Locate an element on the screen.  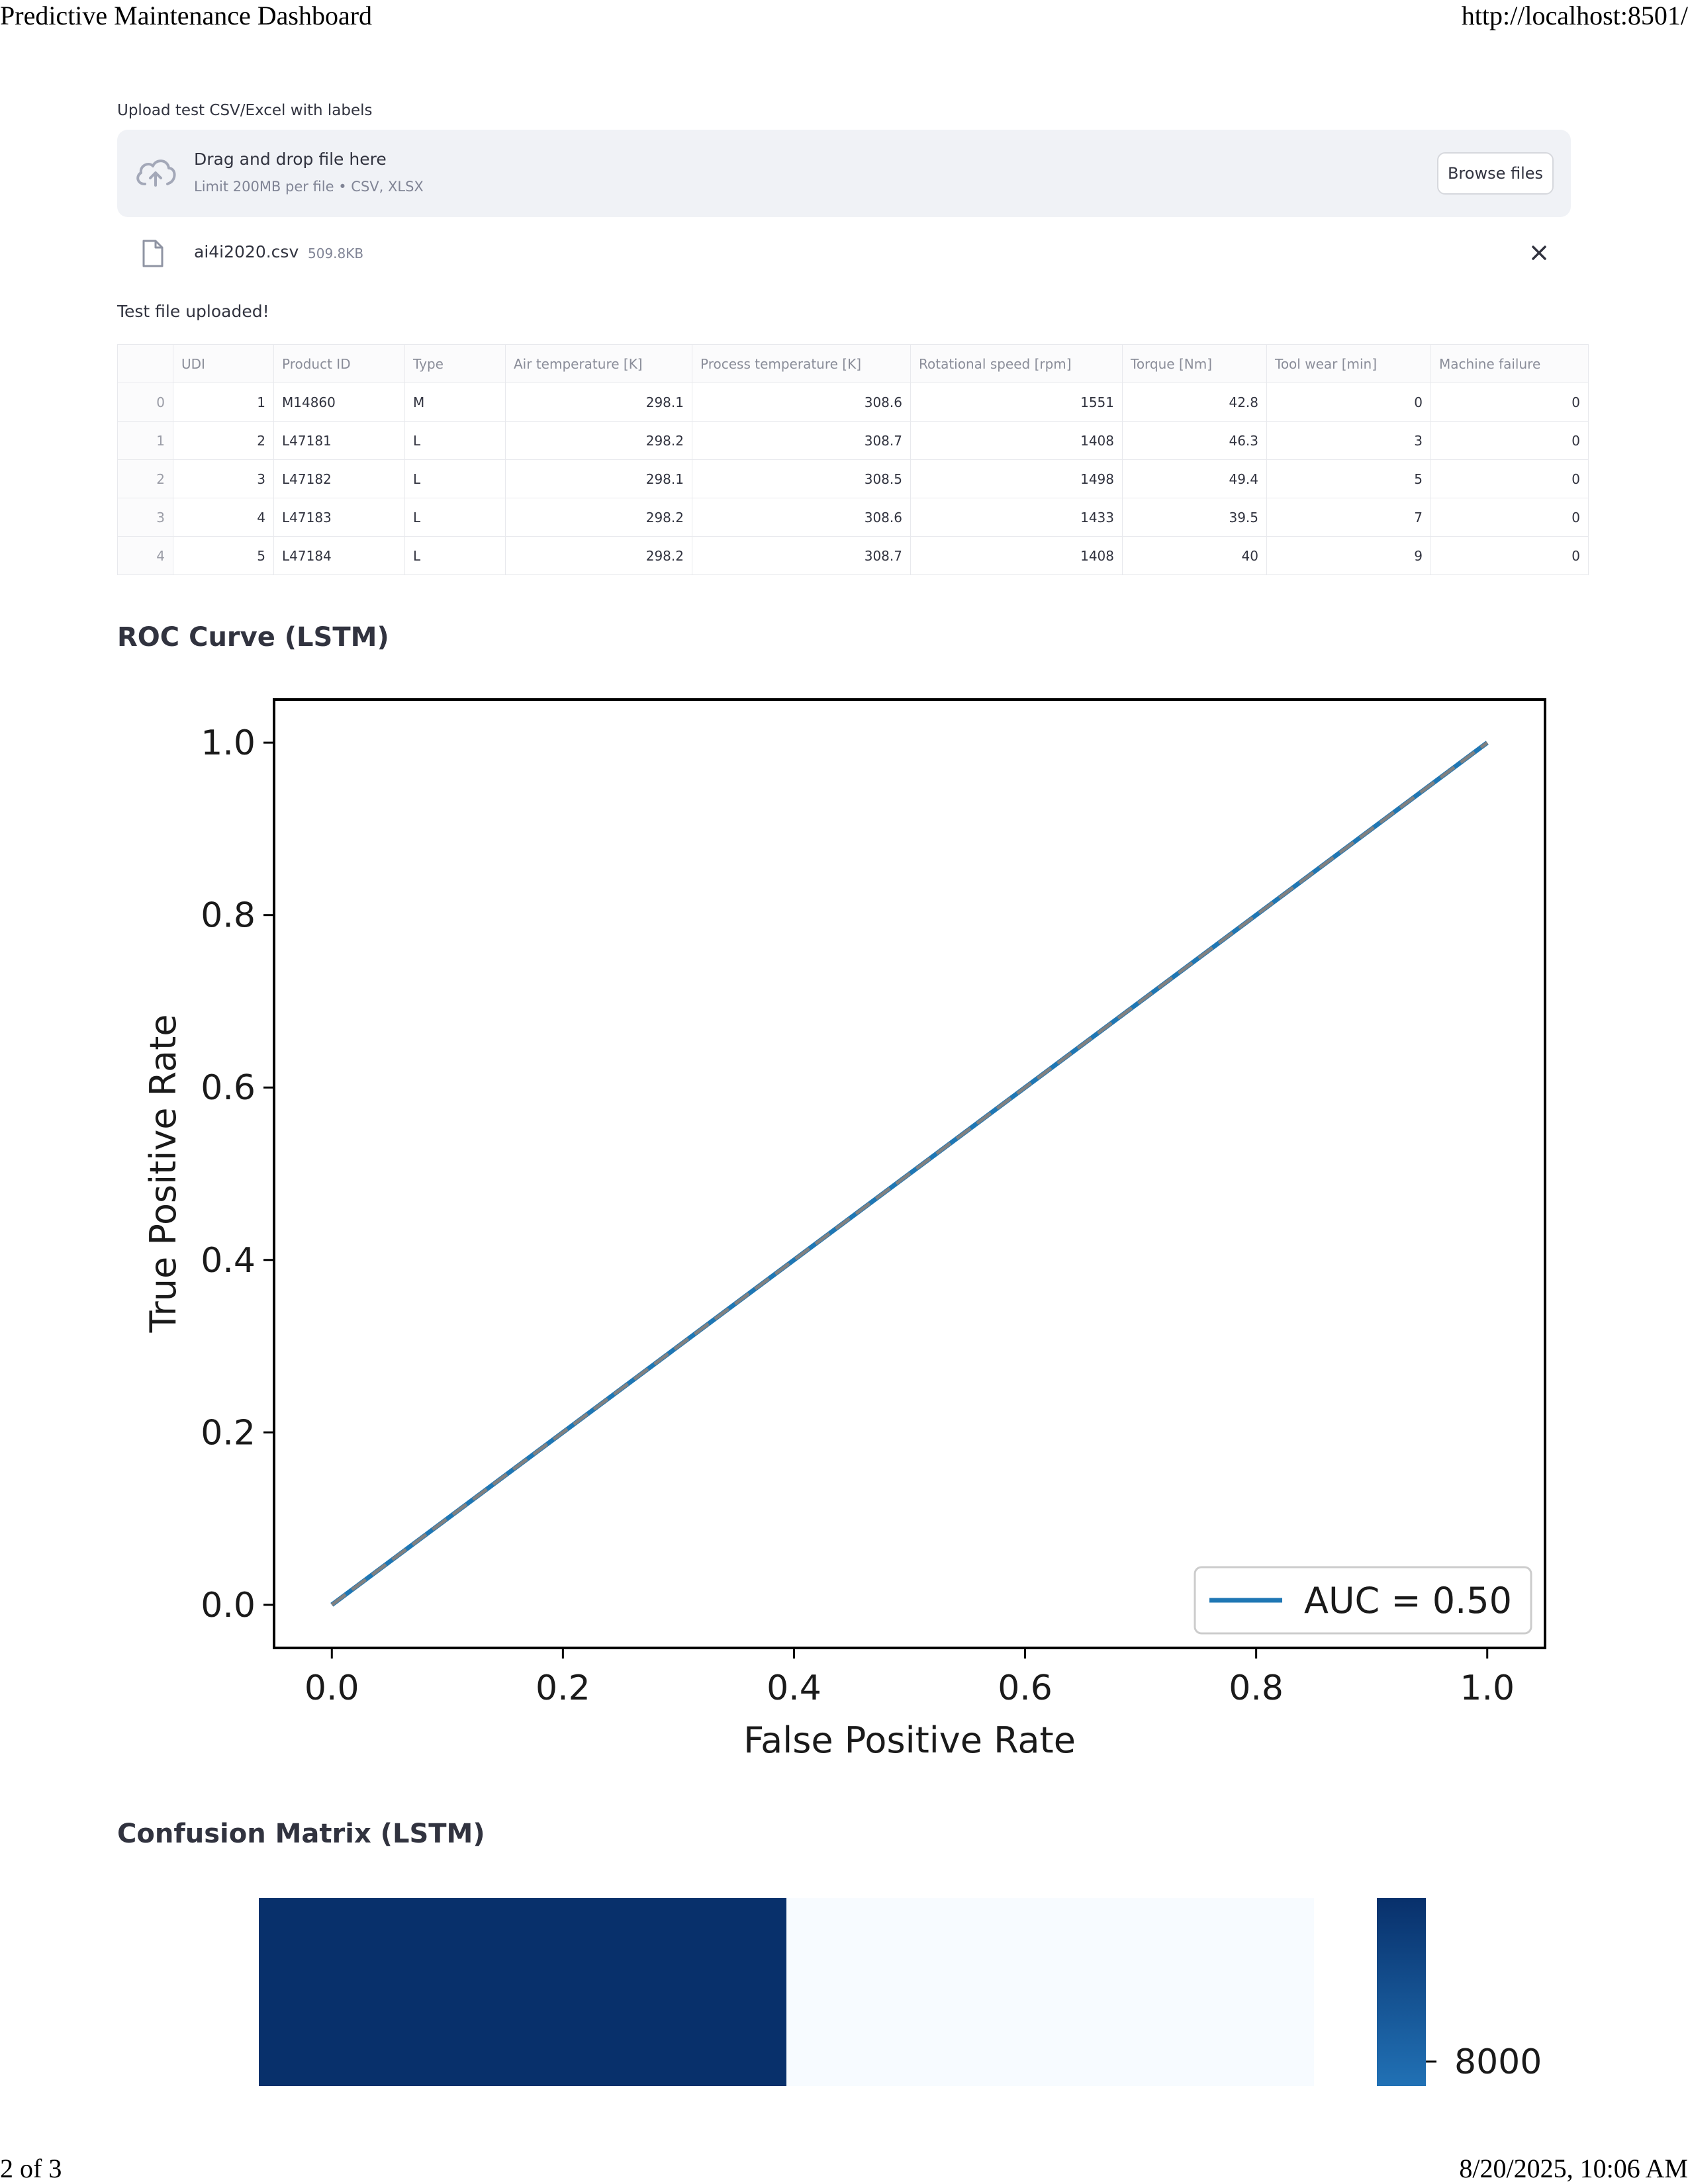
close-icon is located at coordinates (1539, 253).